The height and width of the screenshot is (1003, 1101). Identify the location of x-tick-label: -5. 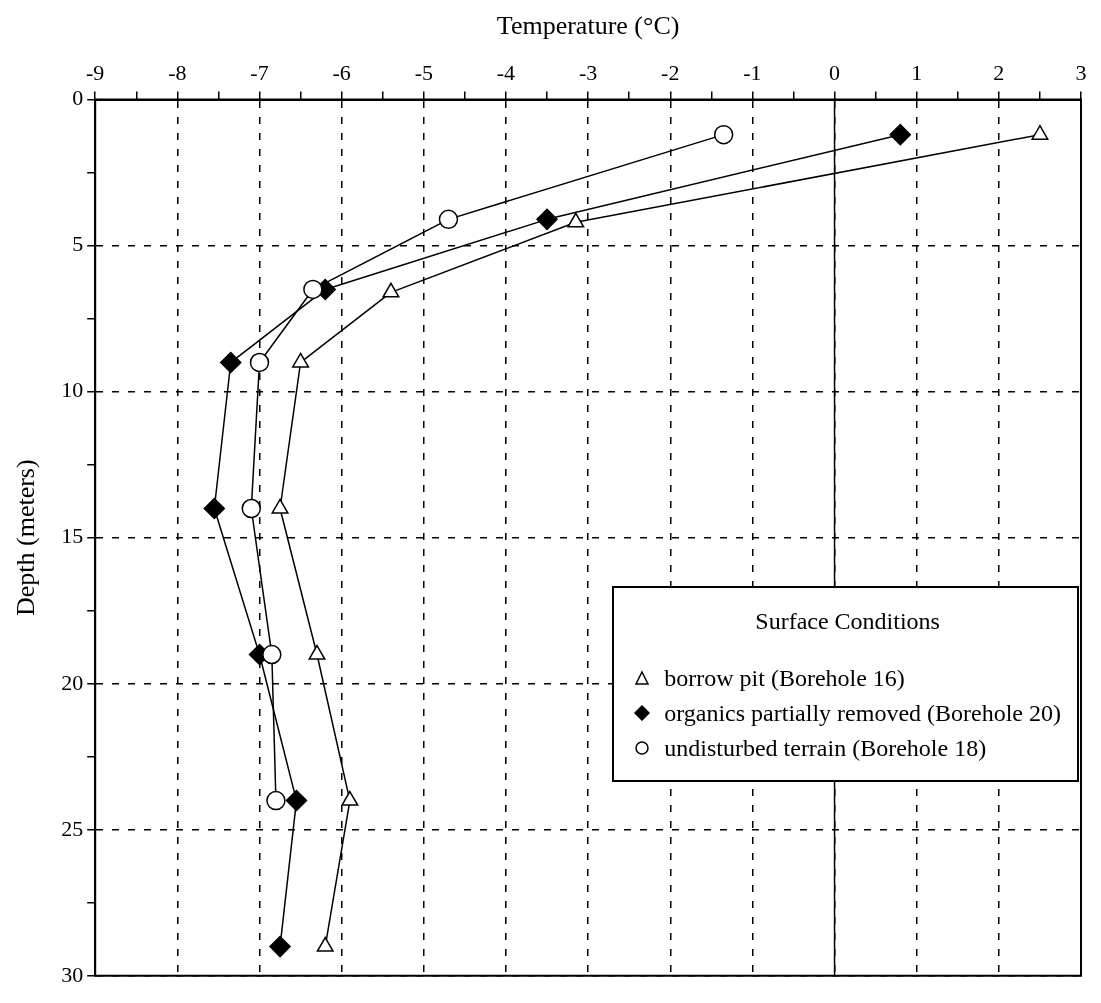
(423, 73).